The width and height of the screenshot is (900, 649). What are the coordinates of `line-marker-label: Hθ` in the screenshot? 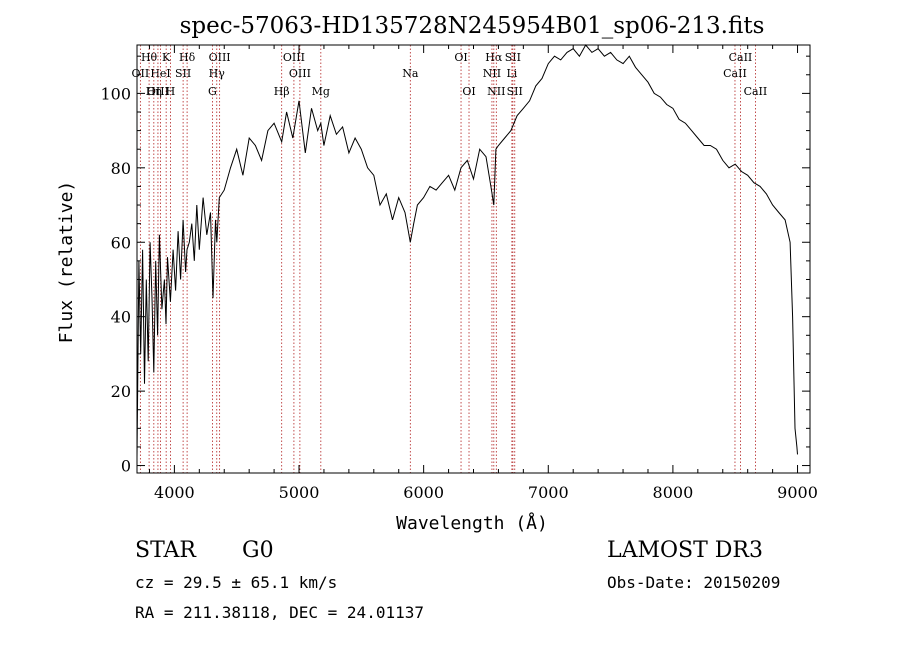 It's located at (149, 57).